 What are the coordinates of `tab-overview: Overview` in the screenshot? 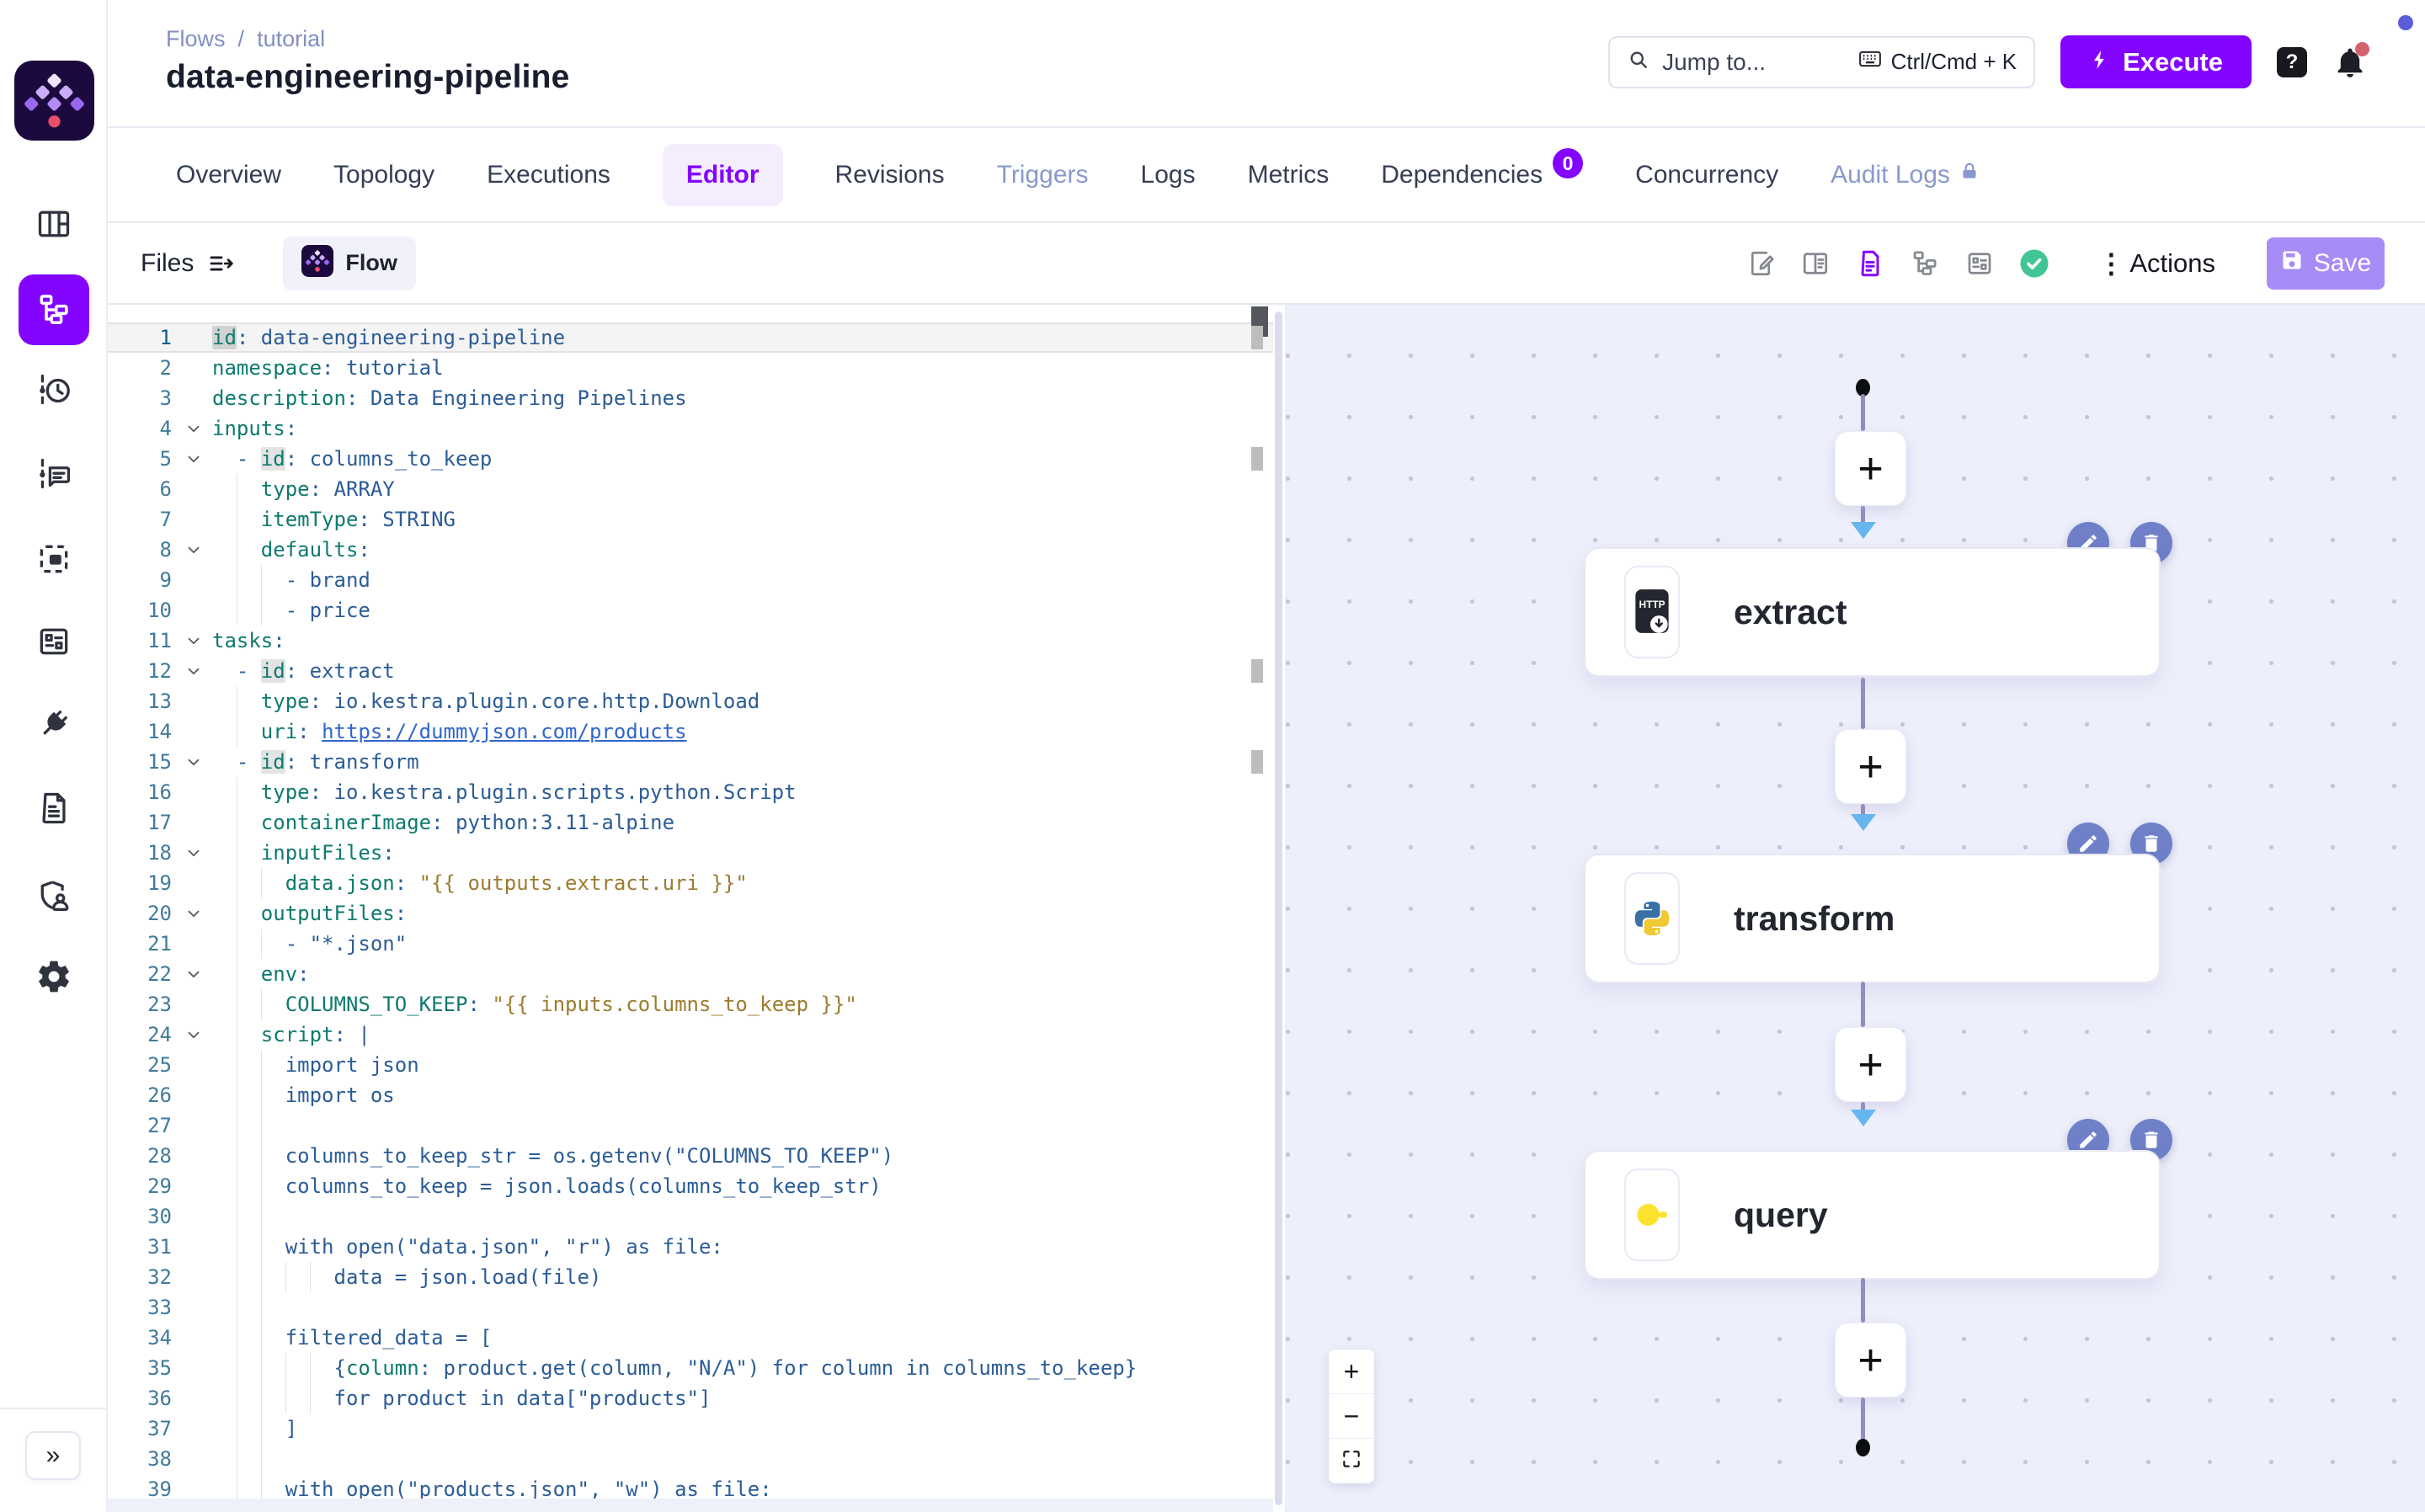 It's located at (228, 175).